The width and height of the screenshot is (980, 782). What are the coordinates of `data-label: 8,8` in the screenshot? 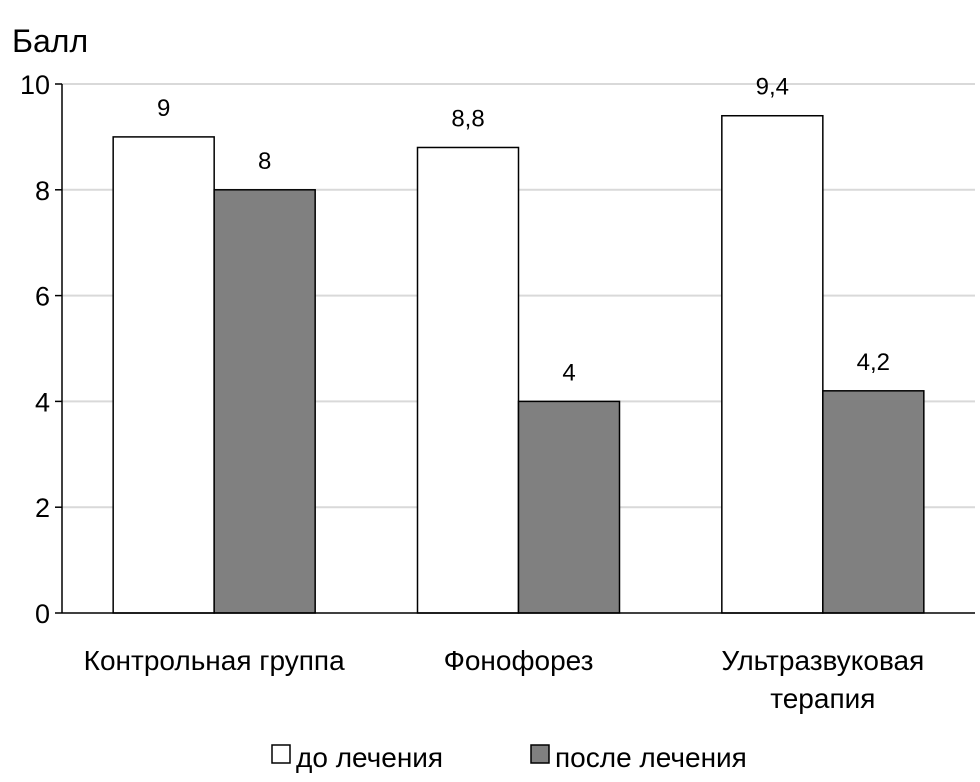 It's located at (467, 118).